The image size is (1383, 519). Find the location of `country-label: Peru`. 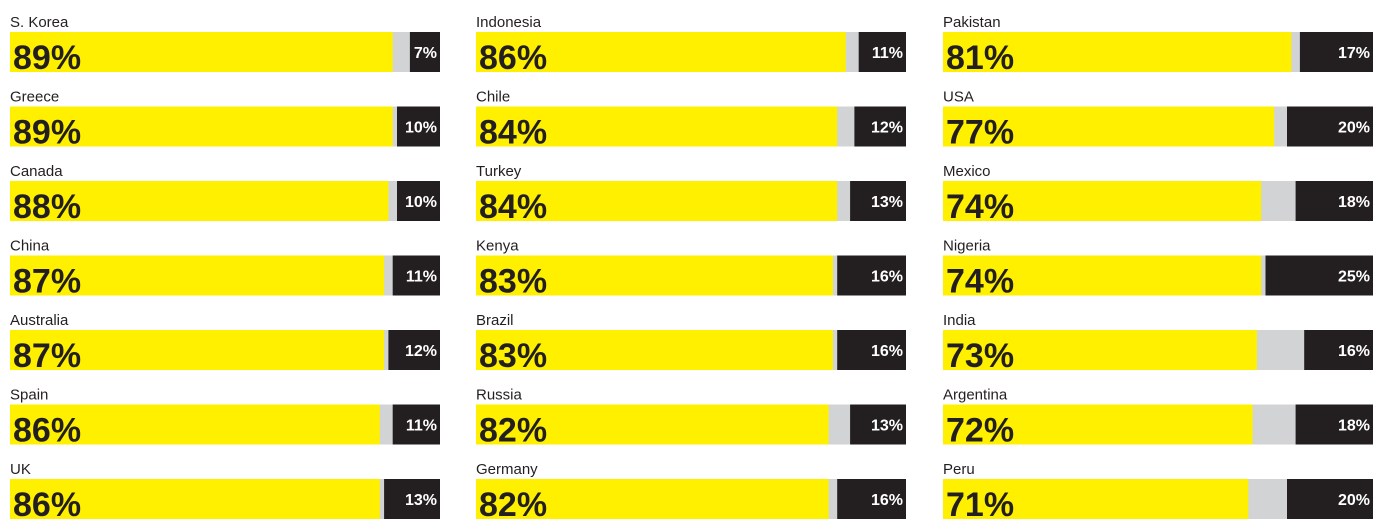

country-label: Peru is located at coordinates (959, 469).